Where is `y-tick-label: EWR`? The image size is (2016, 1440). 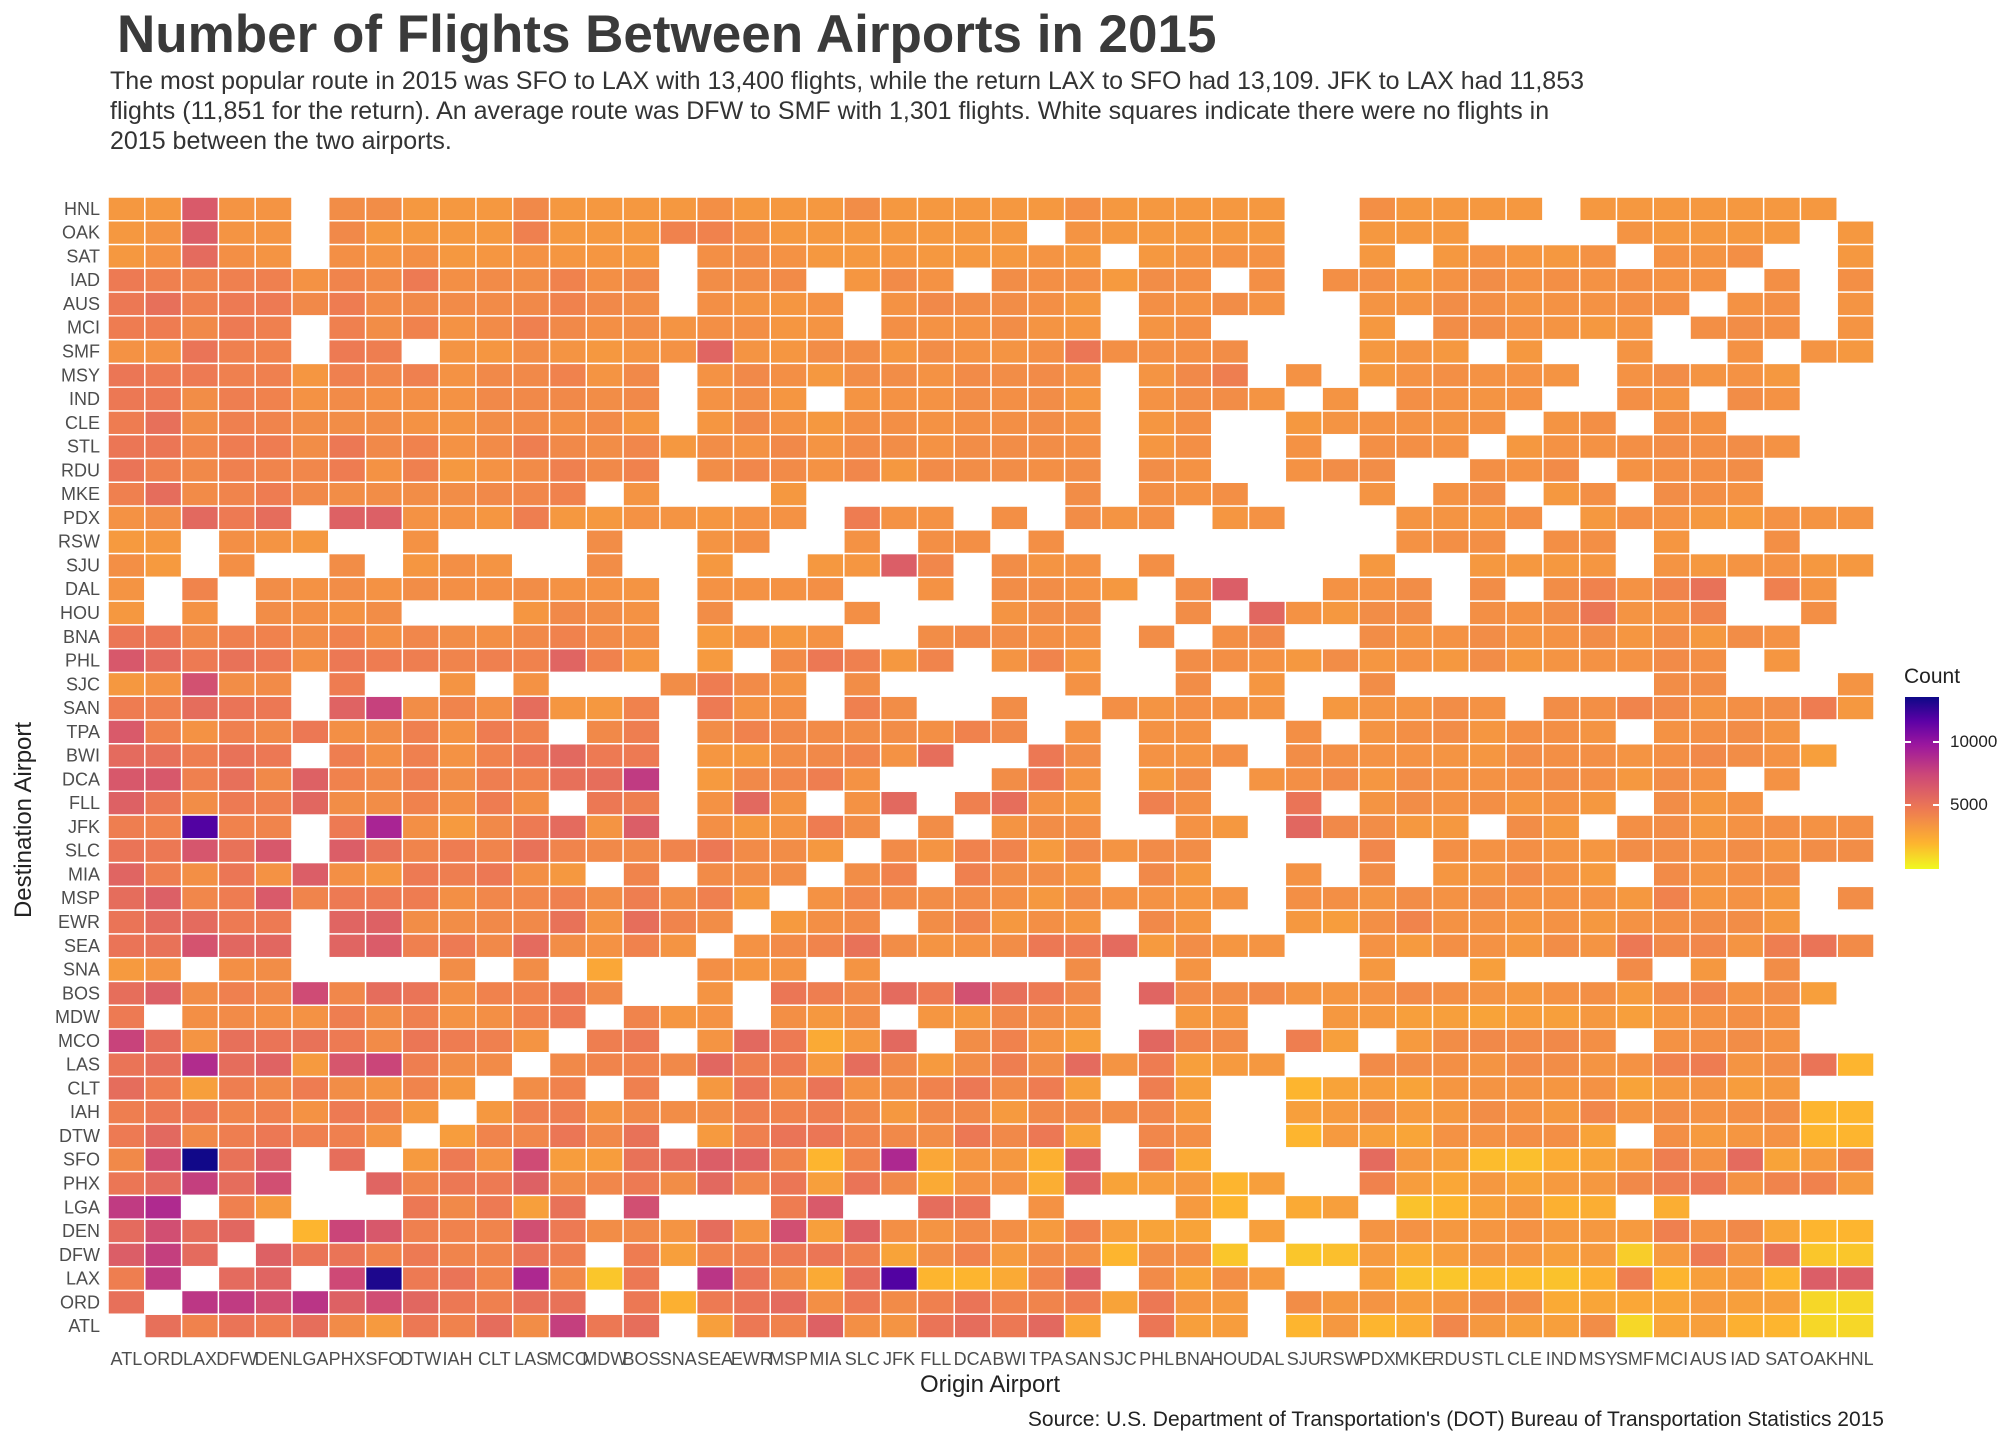 y-tick-label: EWR is located at coordinates (79, 922).